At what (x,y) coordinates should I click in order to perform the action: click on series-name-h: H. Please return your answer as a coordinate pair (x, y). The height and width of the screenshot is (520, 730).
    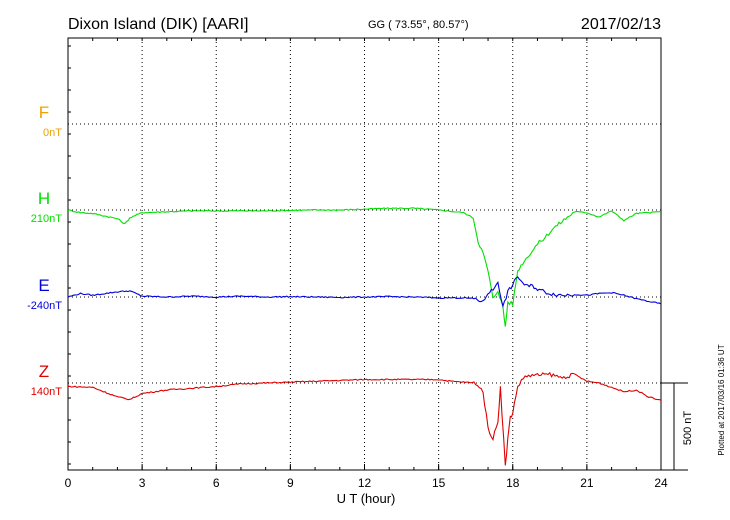
    Looking at the image, I should click on (44, 198).